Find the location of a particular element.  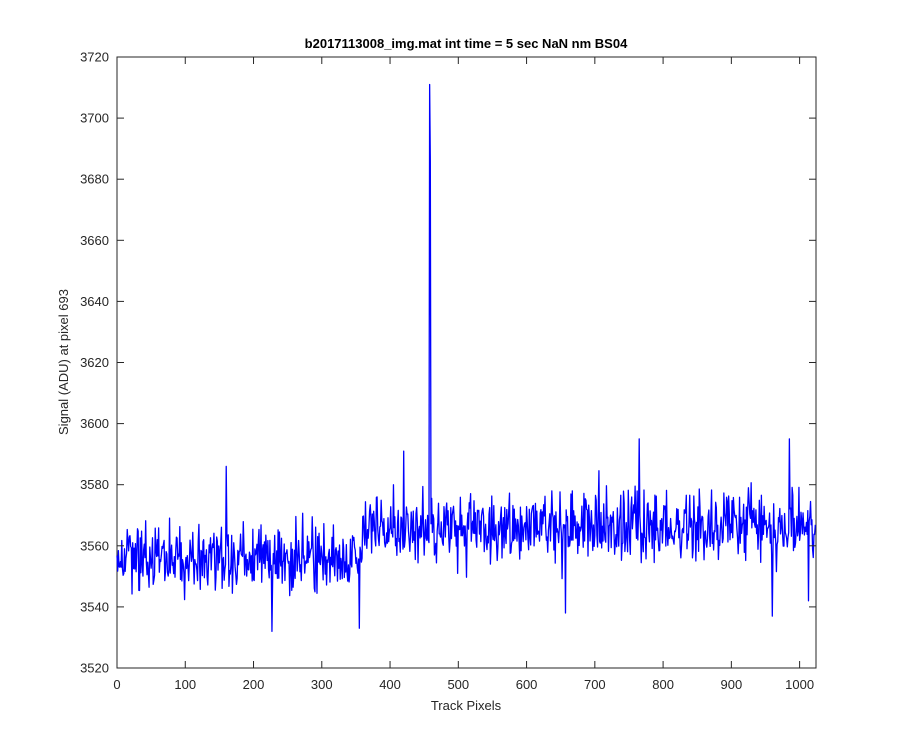

y-tick-label: 3600 is located at coordinates (94, 423).